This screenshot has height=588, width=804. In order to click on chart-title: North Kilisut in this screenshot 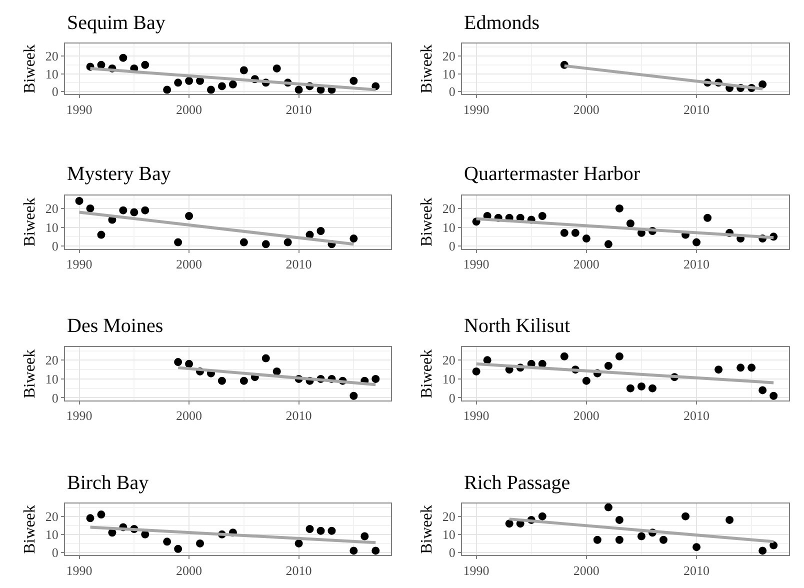, I will do `click(517, 326)`.